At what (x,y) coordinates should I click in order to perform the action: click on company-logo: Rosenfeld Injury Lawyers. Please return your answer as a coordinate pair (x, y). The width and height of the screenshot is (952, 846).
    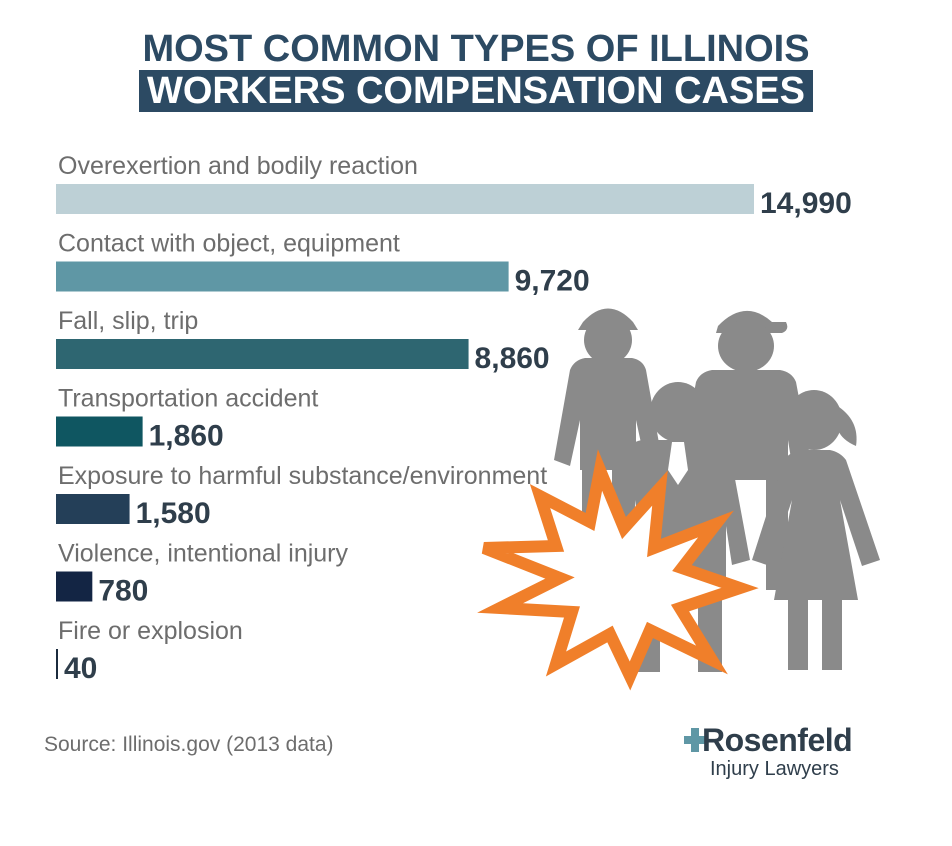
    Looking at the image, I should click on (774, 752).